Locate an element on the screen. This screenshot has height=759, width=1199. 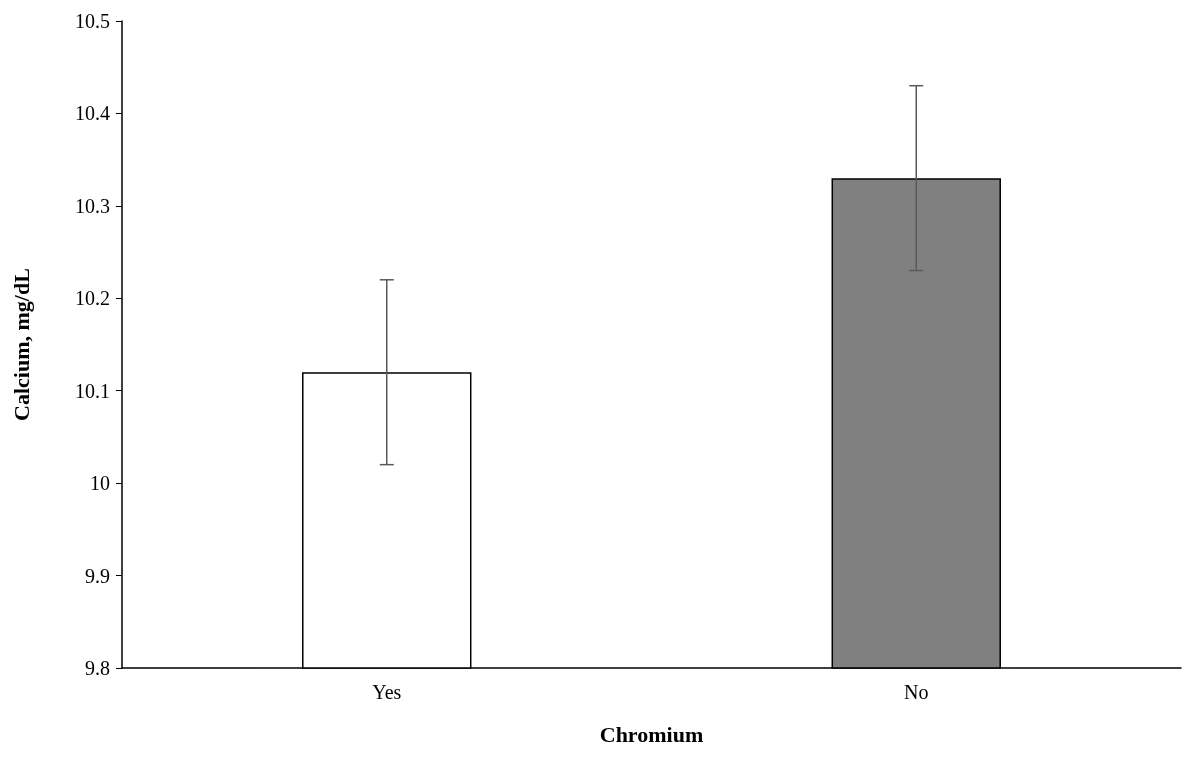
y-tick-label: 10.4 is located at coordinates (92, 113).